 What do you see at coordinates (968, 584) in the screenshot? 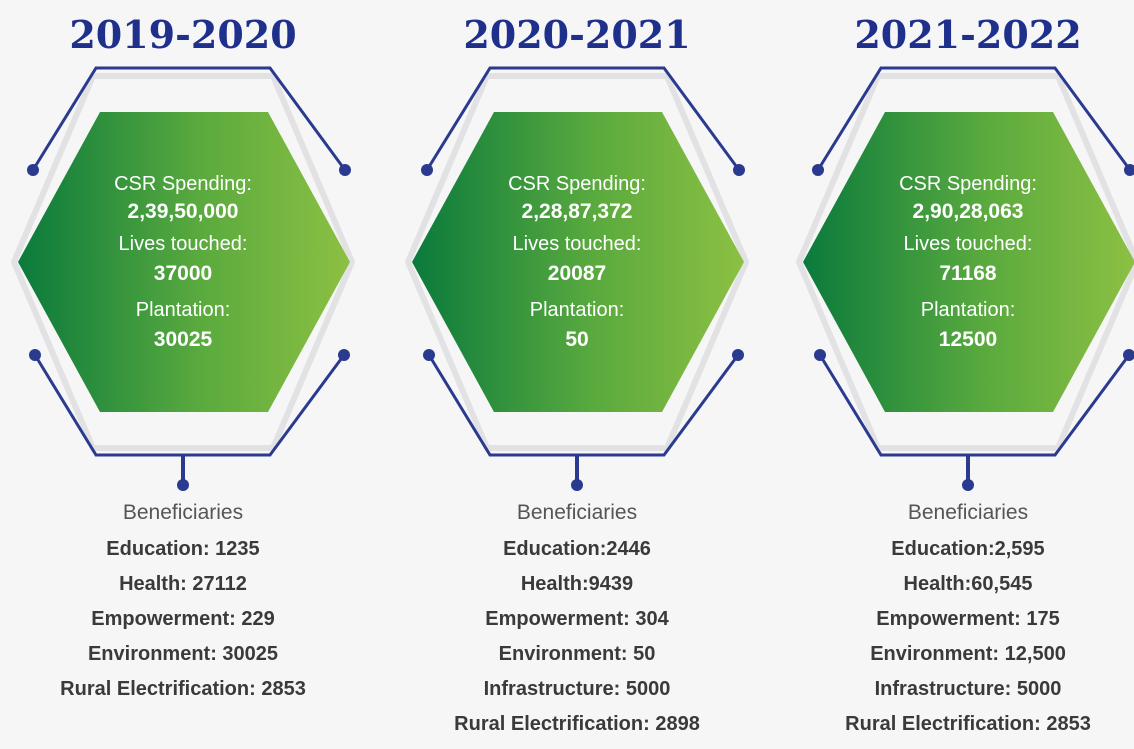
I see `beneficiary-line: Health:60,545` at bounding box center [968, 584].